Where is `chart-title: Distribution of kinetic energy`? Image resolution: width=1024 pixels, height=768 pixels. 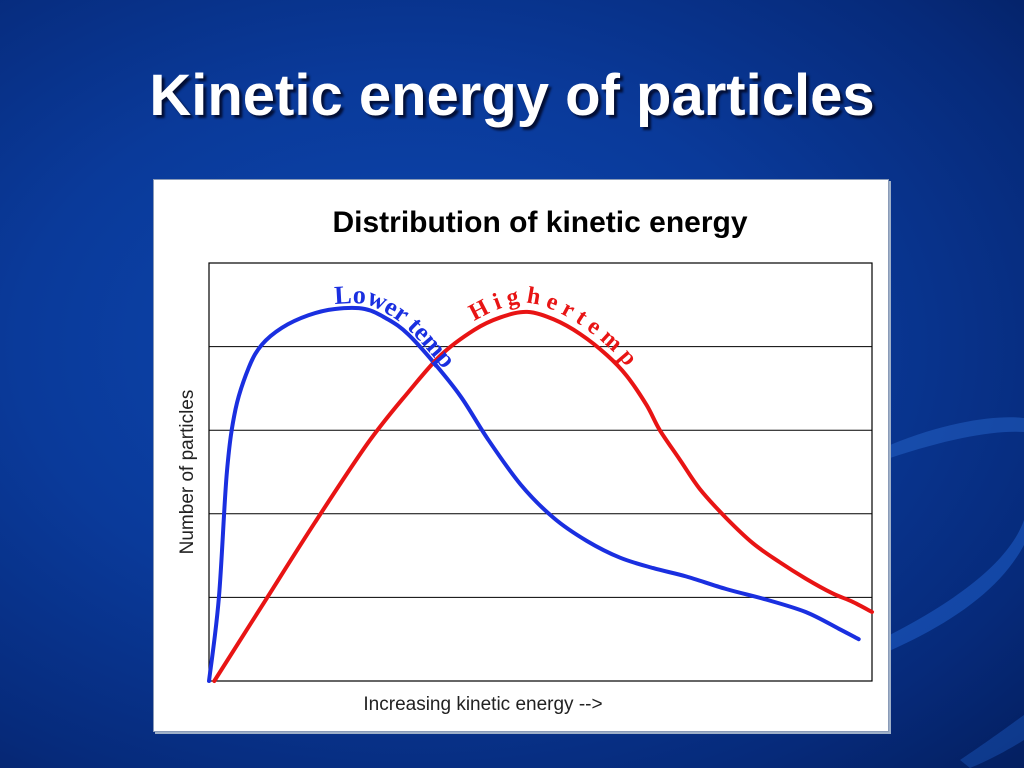 chart-title: Distribution of kinetic energy is located at coordinates (539, 222).